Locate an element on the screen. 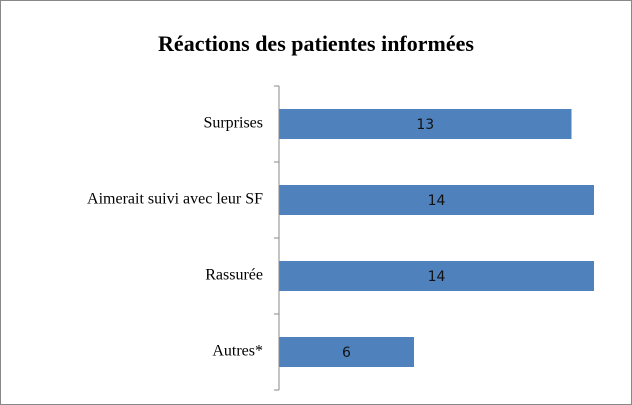  value-label: 6 is located at coordinates (346, 353).